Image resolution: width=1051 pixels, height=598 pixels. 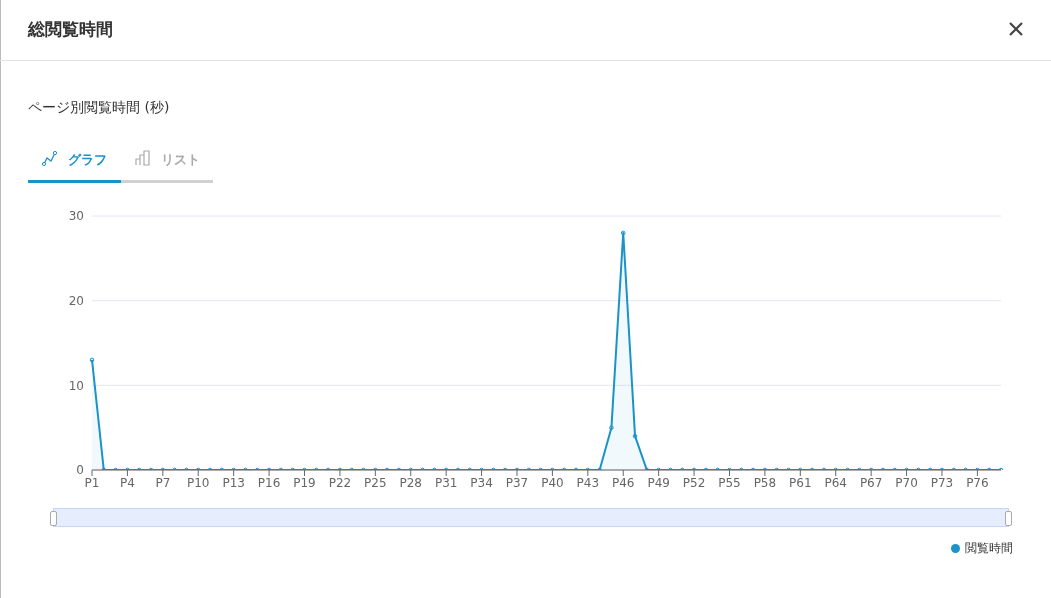 What do you see at coordinates (800, 482) in the screenshot?
I see `x-tick-label: P61` at bounding box center [800, 482].